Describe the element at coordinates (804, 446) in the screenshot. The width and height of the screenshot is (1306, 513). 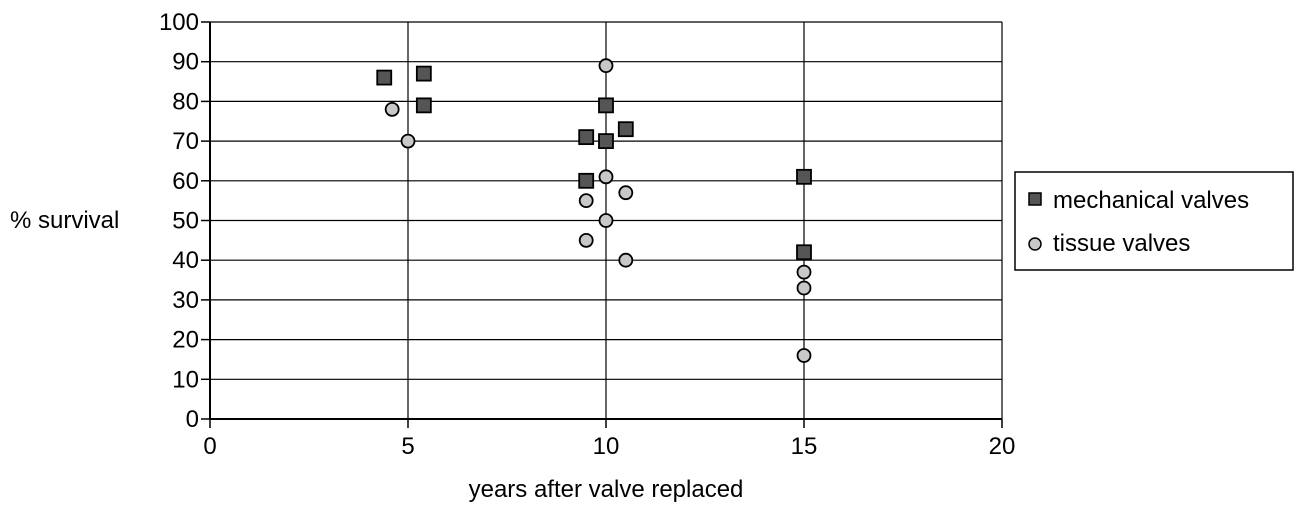
I see `x-tick-label-15: 15` at that location.